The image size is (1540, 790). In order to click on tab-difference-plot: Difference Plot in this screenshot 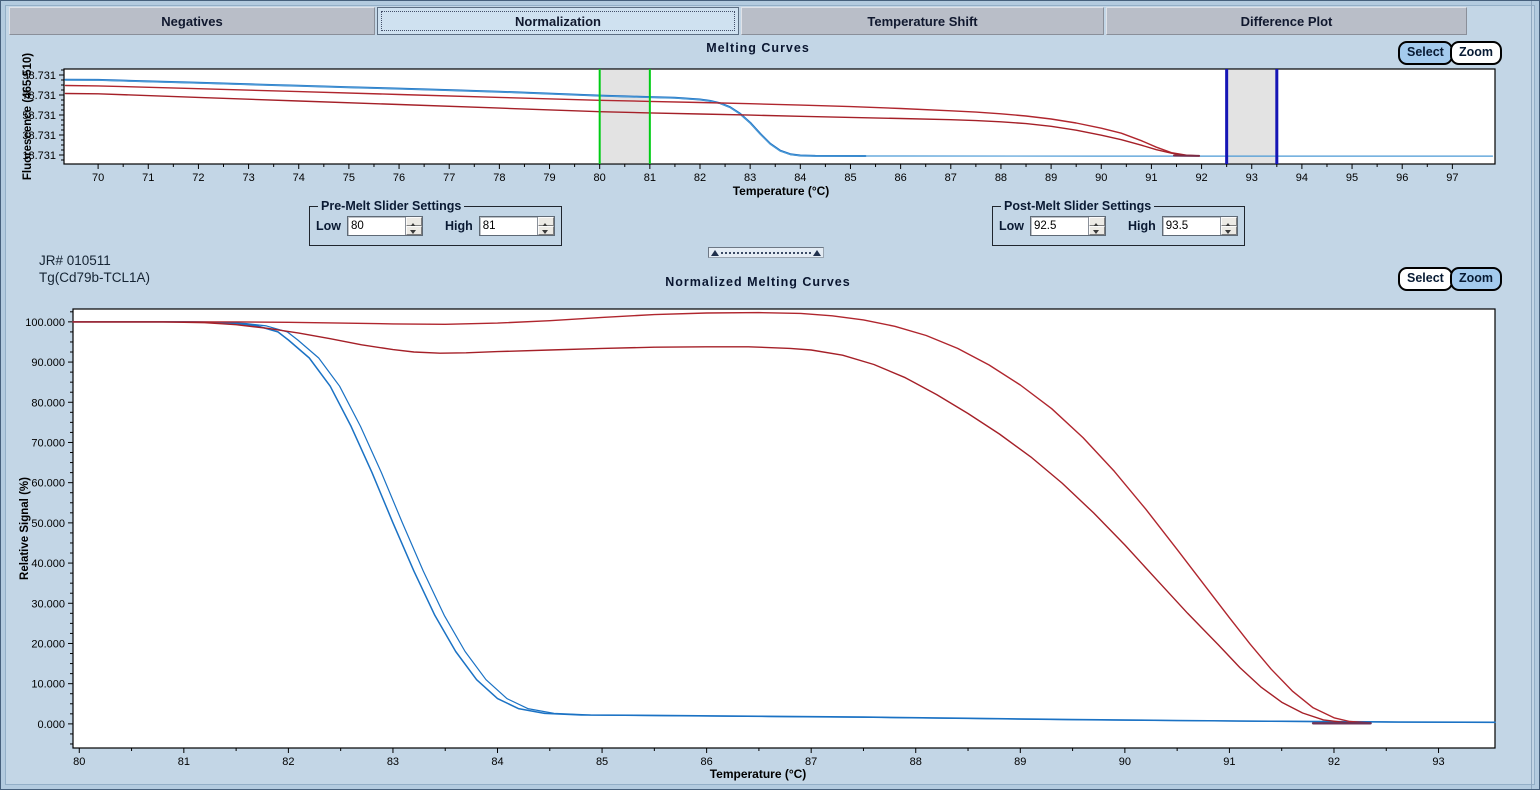, I will do `click(1286, 21)`.